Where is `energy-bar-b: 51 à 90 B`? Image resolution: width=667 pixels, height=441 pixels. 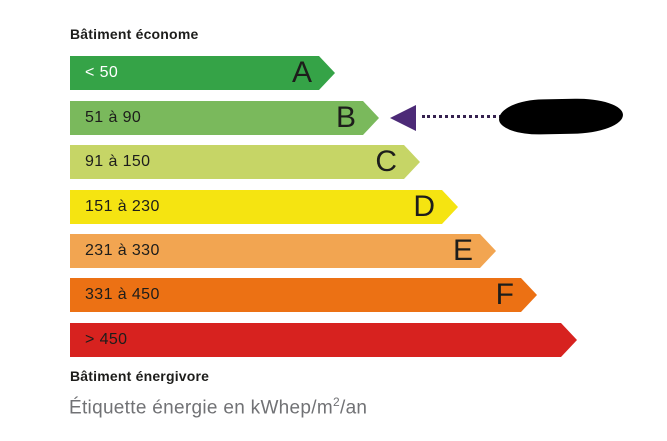 energy-bar-b: 51 à 90 B is located at coordinates (224, 118).